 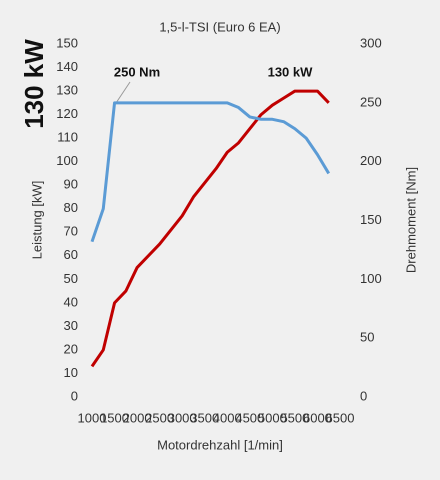 I want to click on y-tick-label: 10, so click(x=71, y=372).